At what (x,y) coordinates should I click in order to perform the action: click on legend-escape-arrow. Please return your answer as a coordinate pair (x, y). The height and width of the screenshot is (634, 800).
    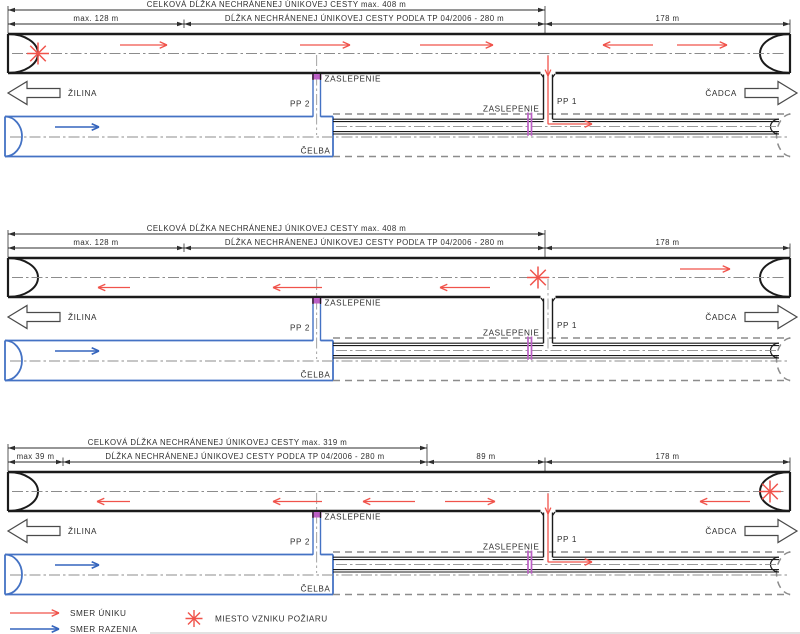
    Looking at the image, I should click on (35, 613).